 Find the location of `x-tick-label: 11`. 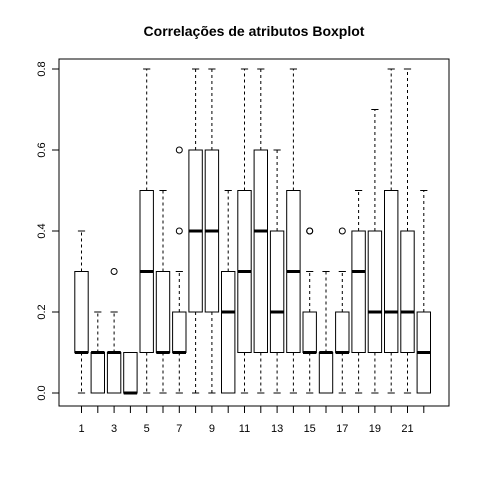

x-tick-label: 11 is located at coordinates (244, 429).